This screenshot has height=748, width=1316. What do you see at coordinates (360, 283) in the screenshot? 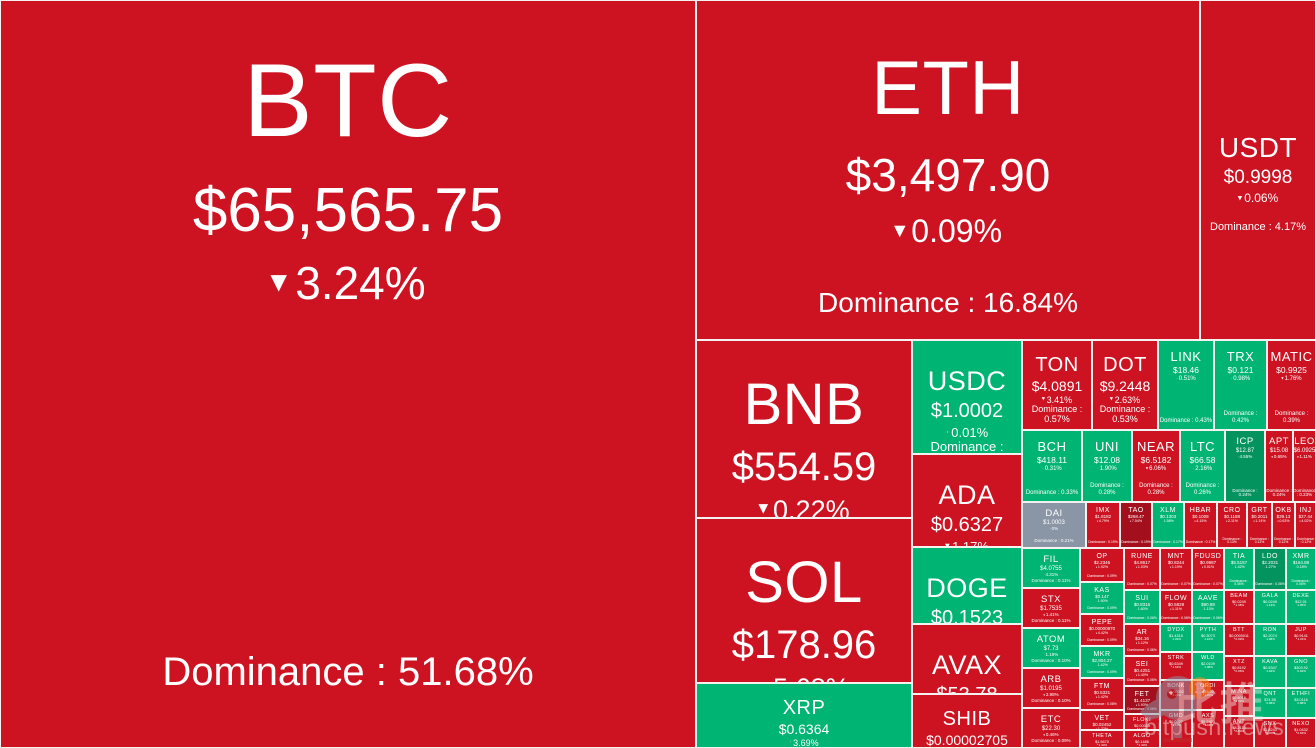
I see `tile-change-value: 3.24%` at bounding box center [360, 283].